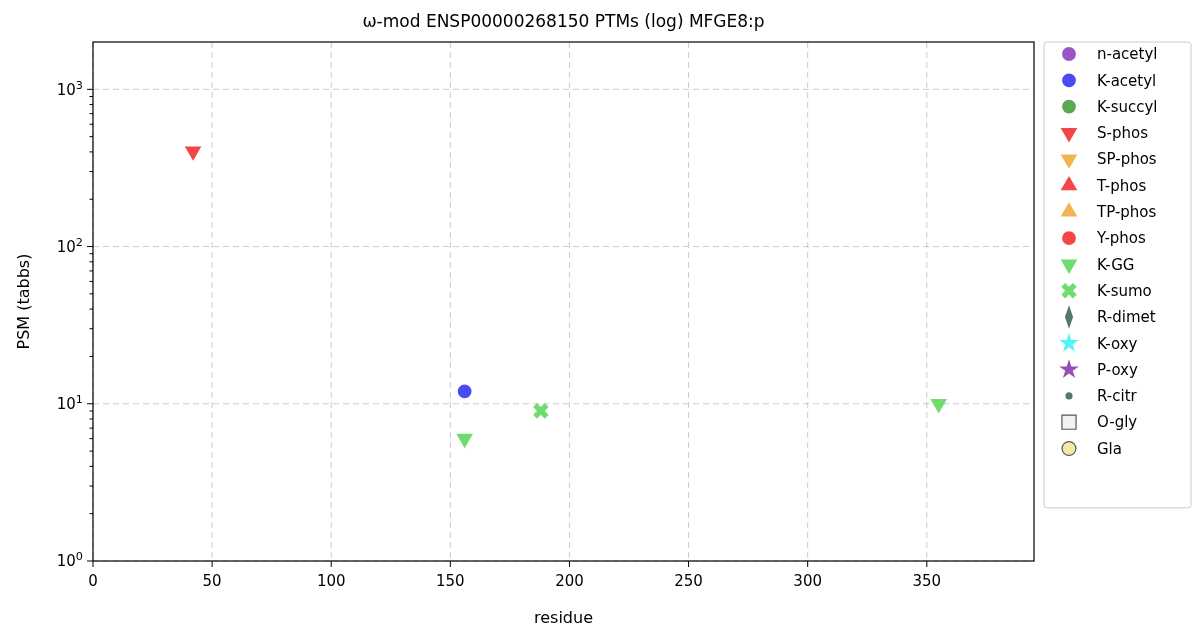 This screenshot has height=640, width=1200. I want to click on x-tick-label: 0, so click(93, 581).